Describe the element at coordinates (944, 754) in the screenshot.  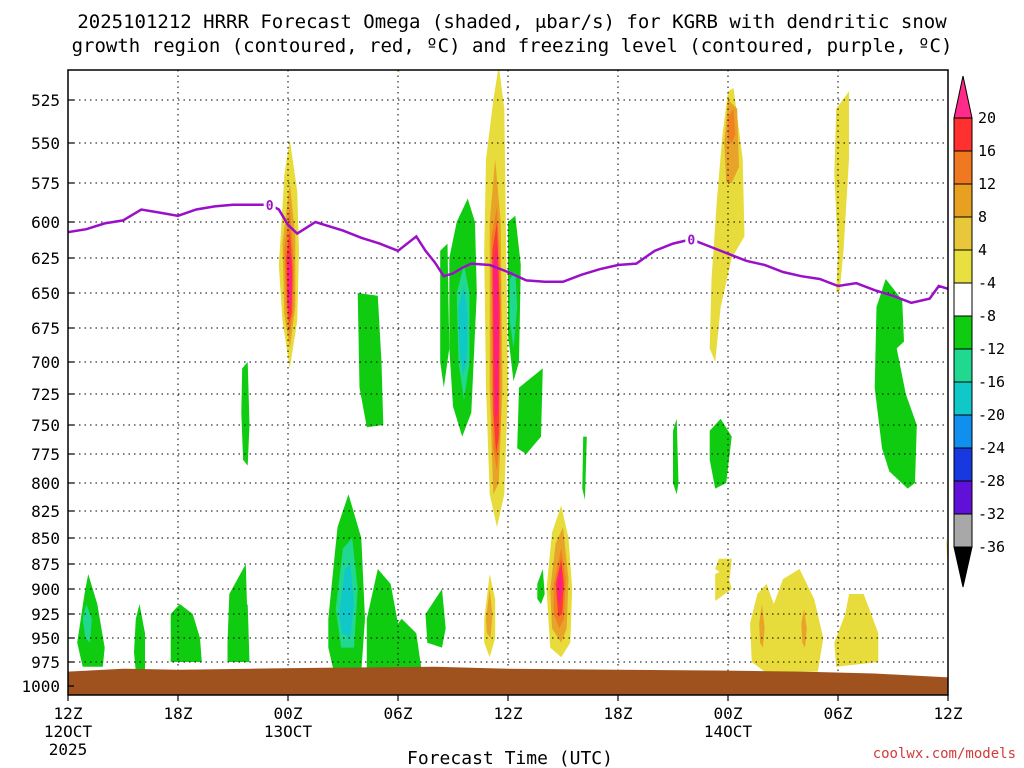
I see `credit-text: coolwx.com/models` at that location.